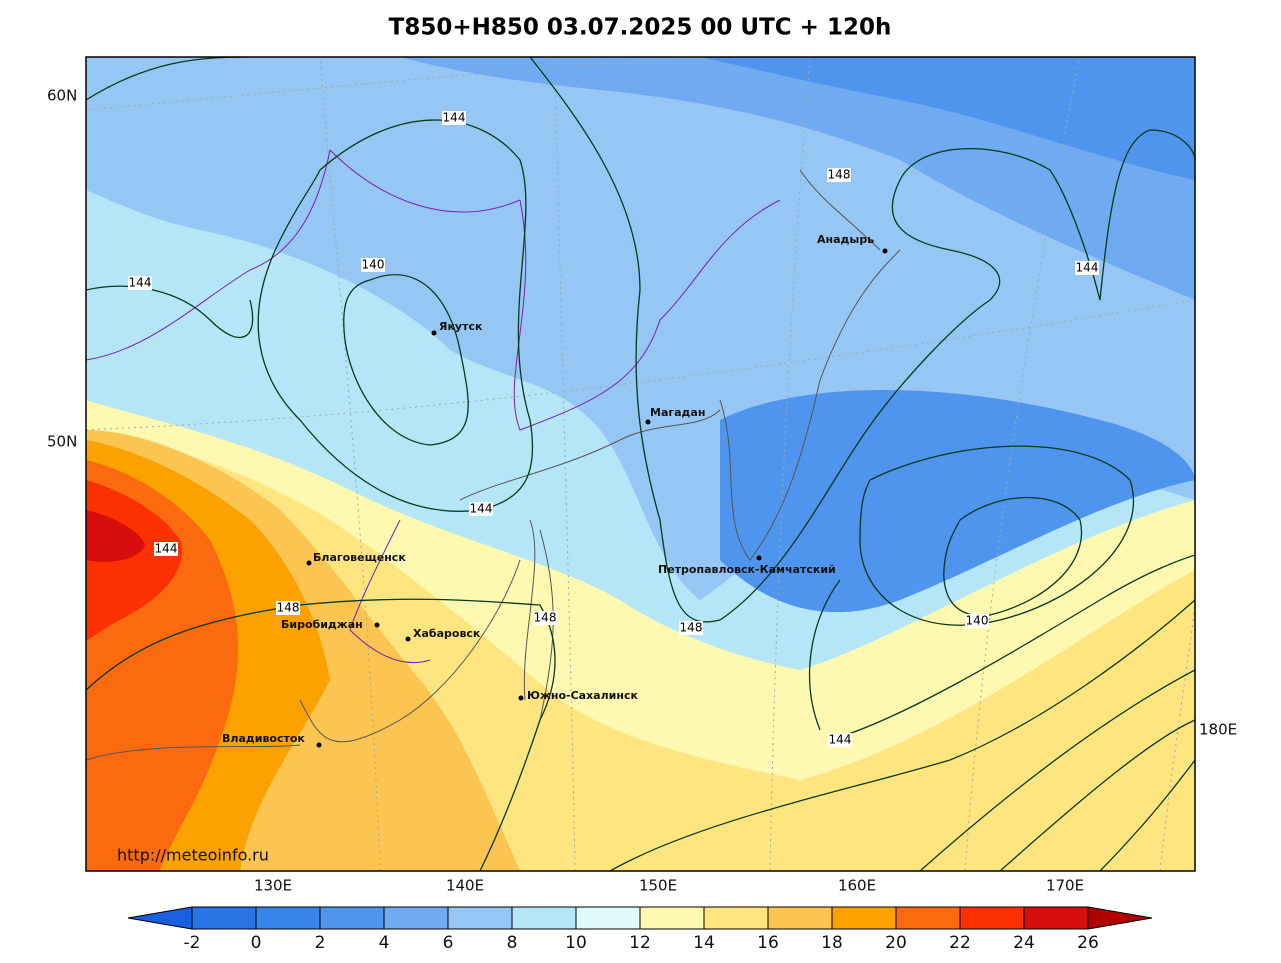 This screenshot has width=1281, height=963. Describe the element at coordinates (263, 738) in the screenshot. I see `city-label: Владивосток` at that location.